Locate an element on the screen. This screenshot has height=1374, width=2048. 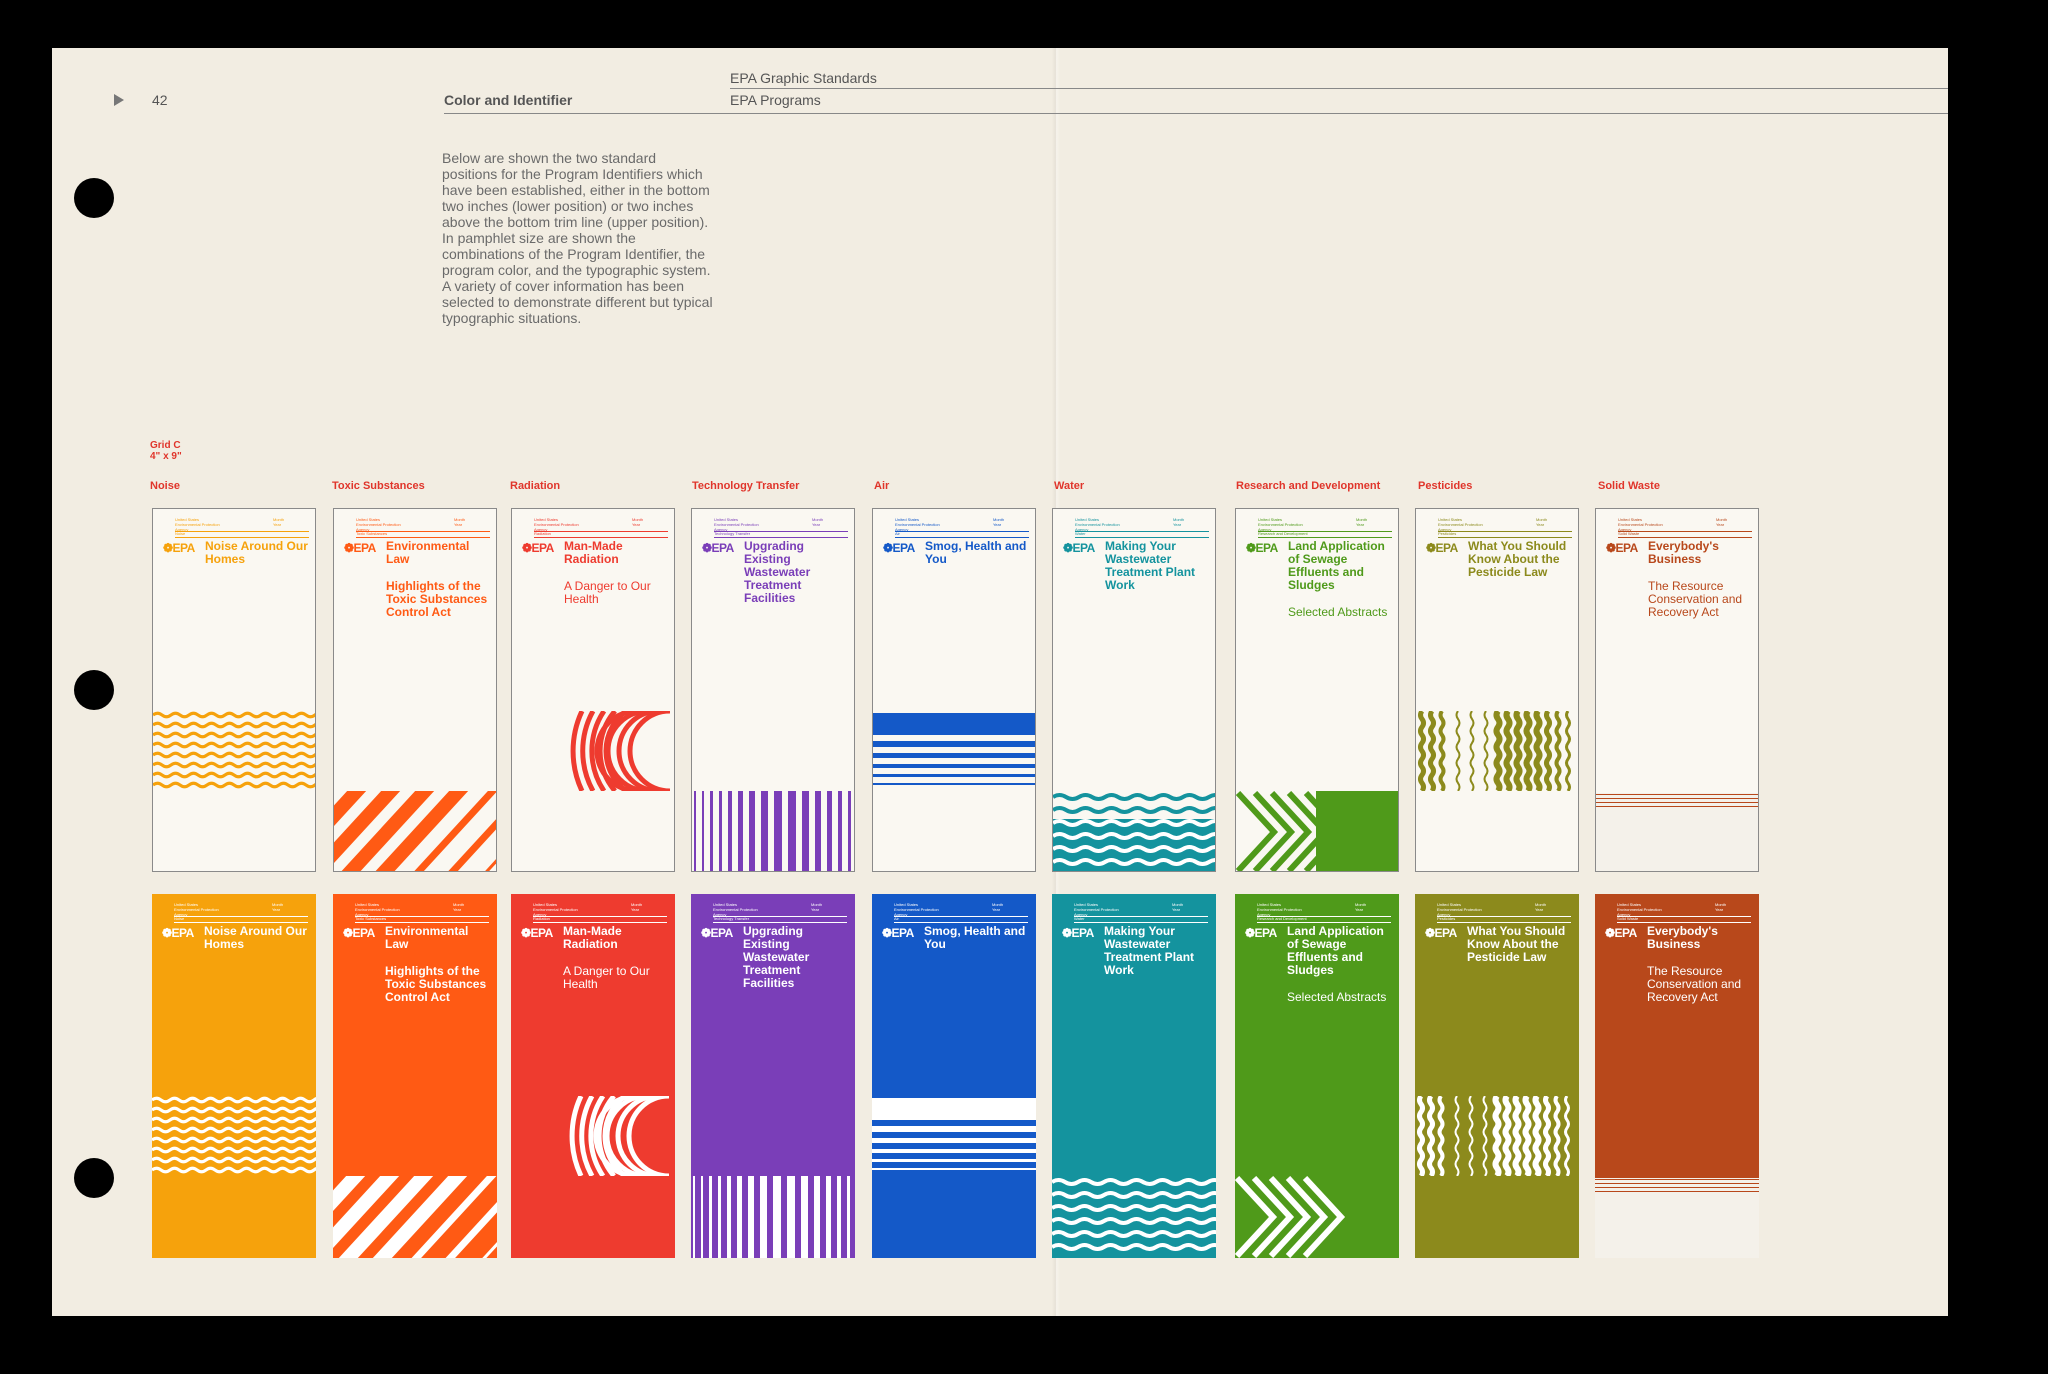
cover-program-name: Research and Development is located at coordinates (1283, 533).